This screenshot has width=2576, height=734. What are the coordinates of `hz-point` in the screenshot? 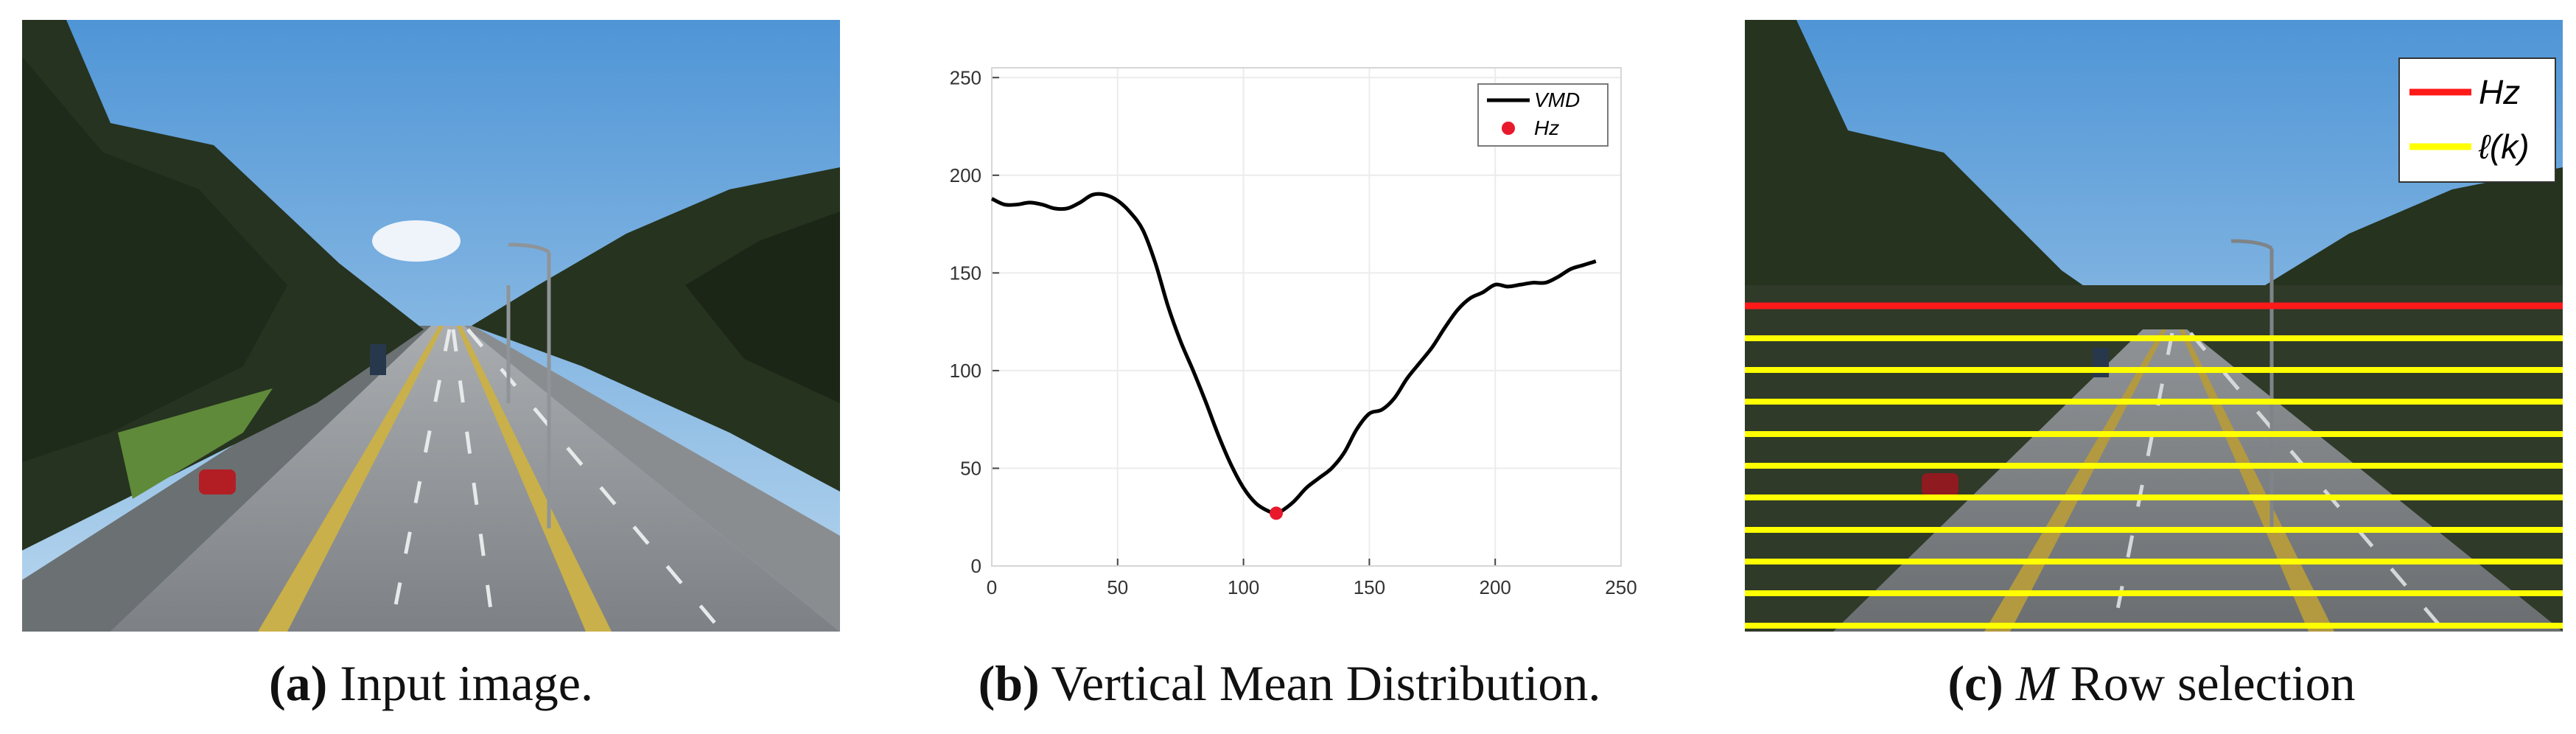 It's located at (1277, 513).